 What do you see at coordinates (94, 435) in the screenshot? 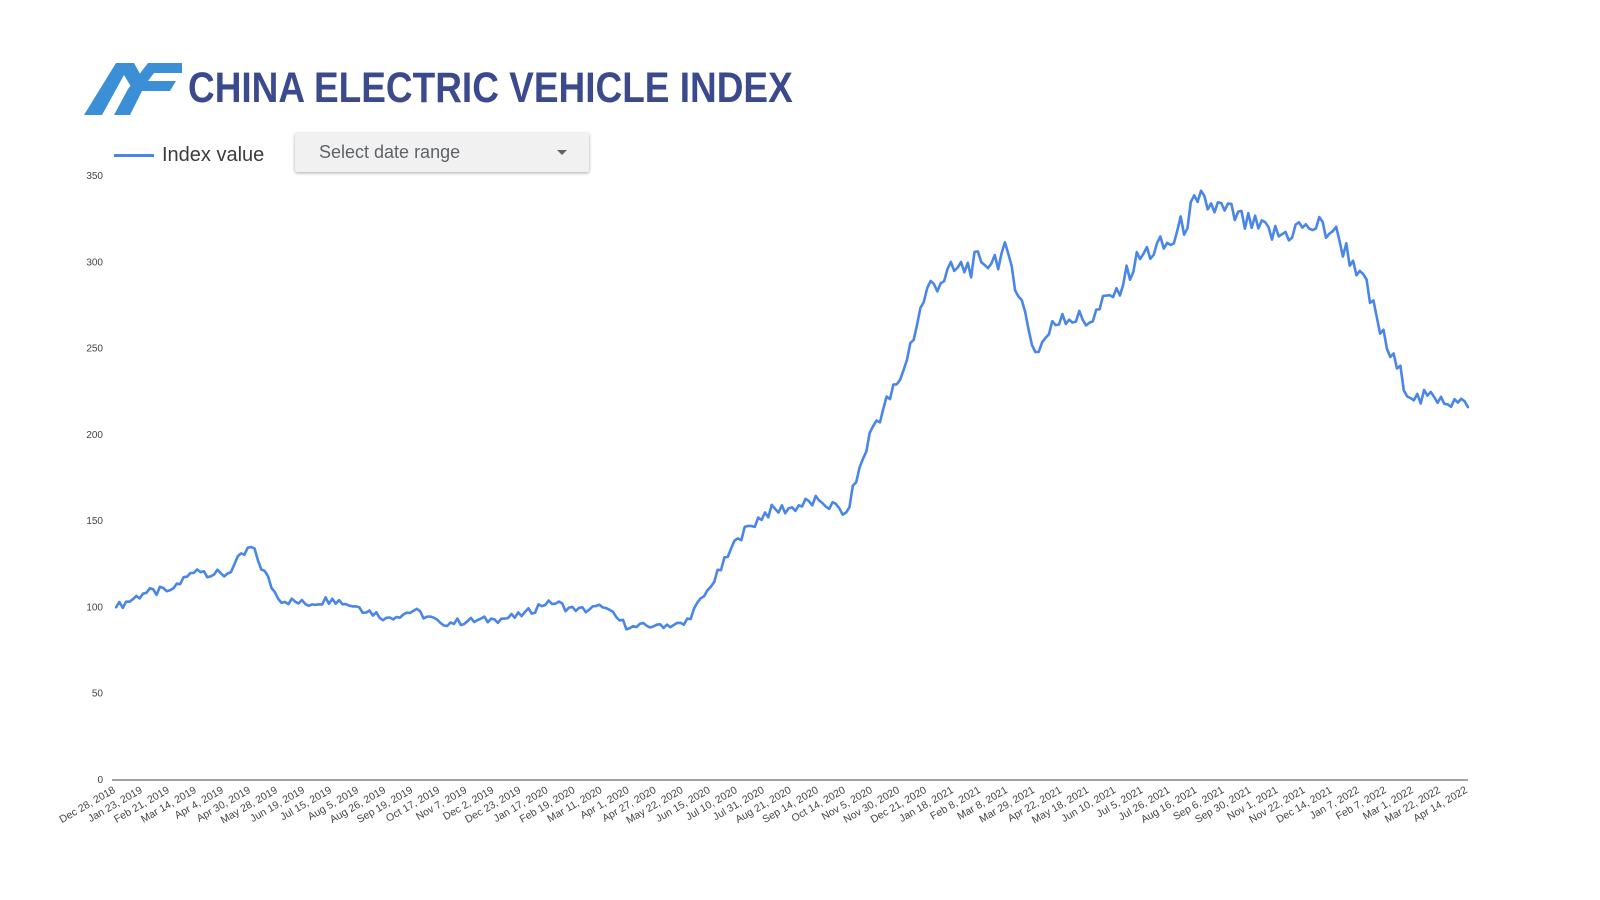
I see `y-tick-label: 200` at bounding box center [94, 435].